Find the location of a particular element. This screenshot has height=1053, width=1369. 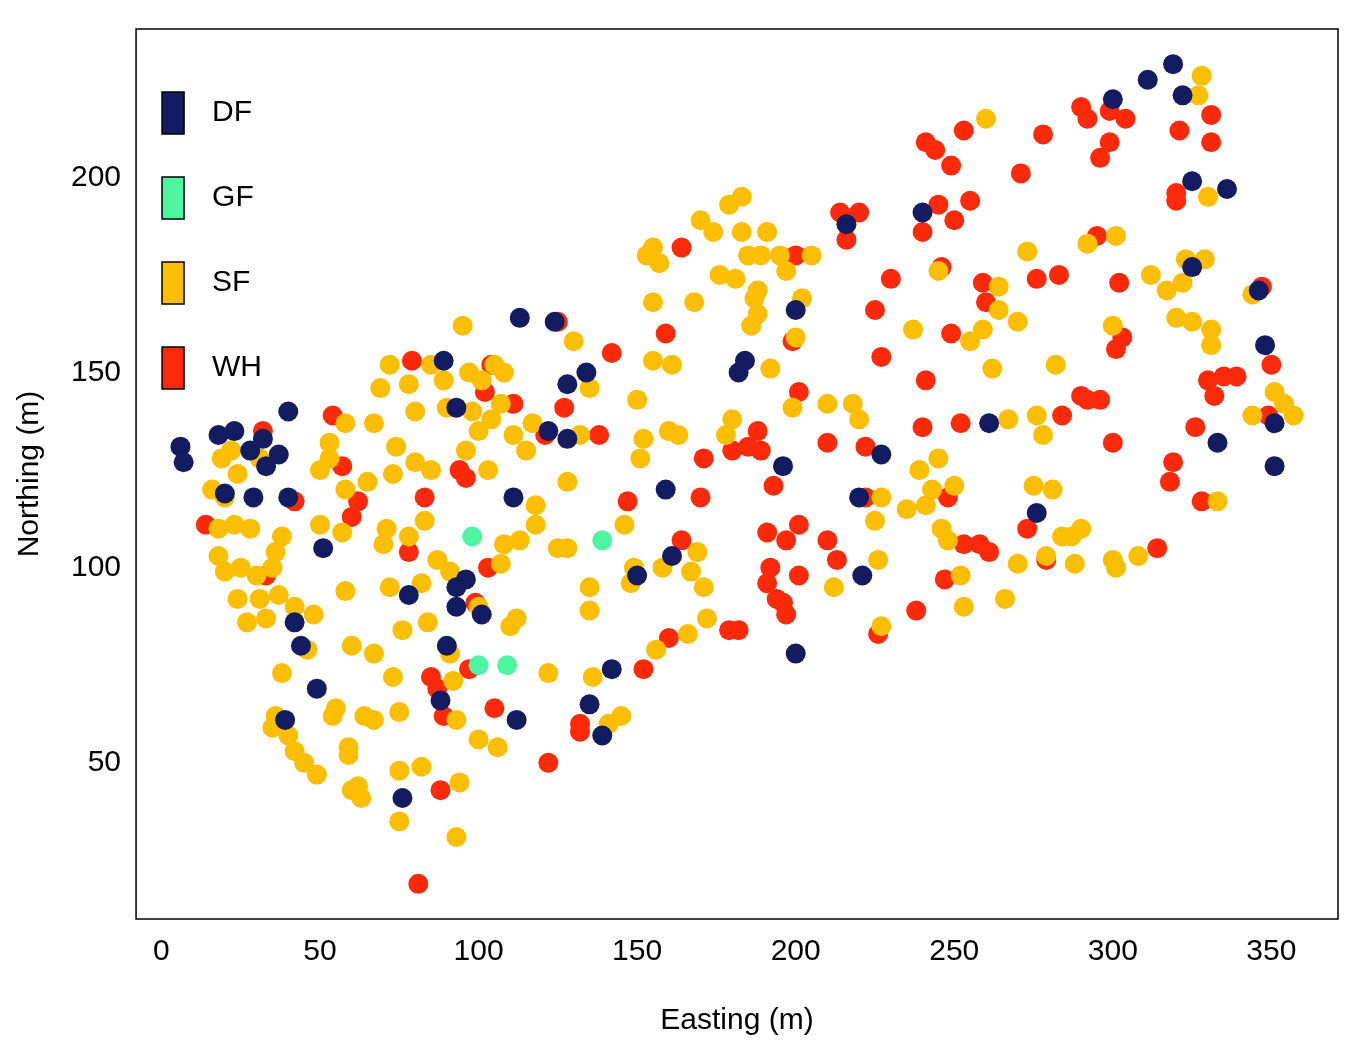

x-tick-label: 350 is located at coordinates (1271, 950).